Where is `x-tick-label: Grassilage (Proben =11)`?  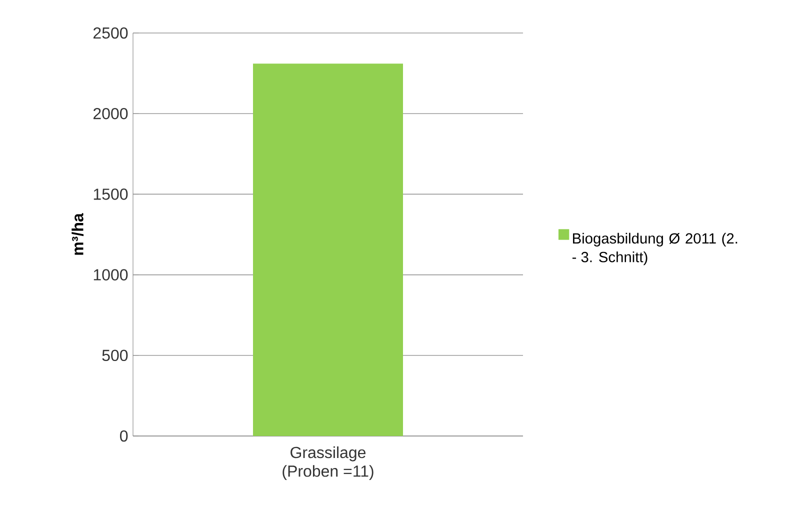
x-tick-label: Grassilage (Proben =11) is located at coordinates (328, 463).